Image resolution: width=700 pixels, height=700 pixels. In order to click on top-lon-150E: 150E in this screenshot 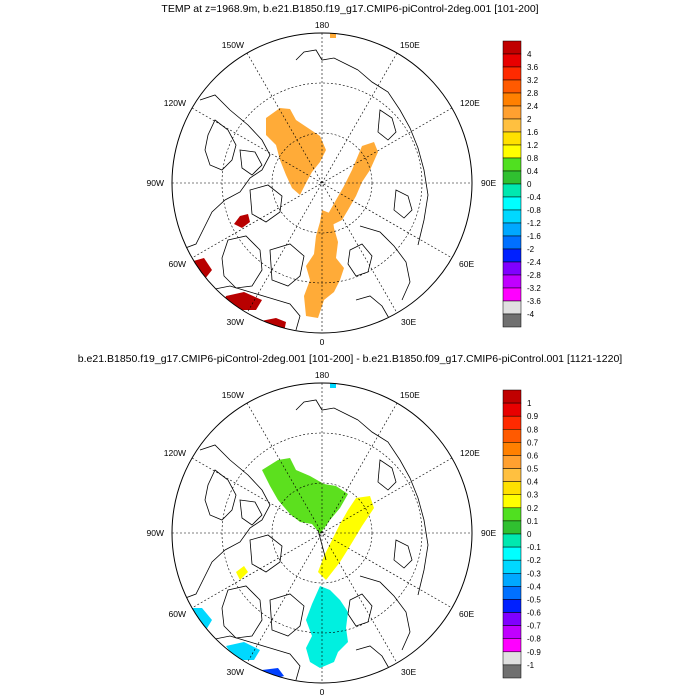, I will do `click(410, 45)`.